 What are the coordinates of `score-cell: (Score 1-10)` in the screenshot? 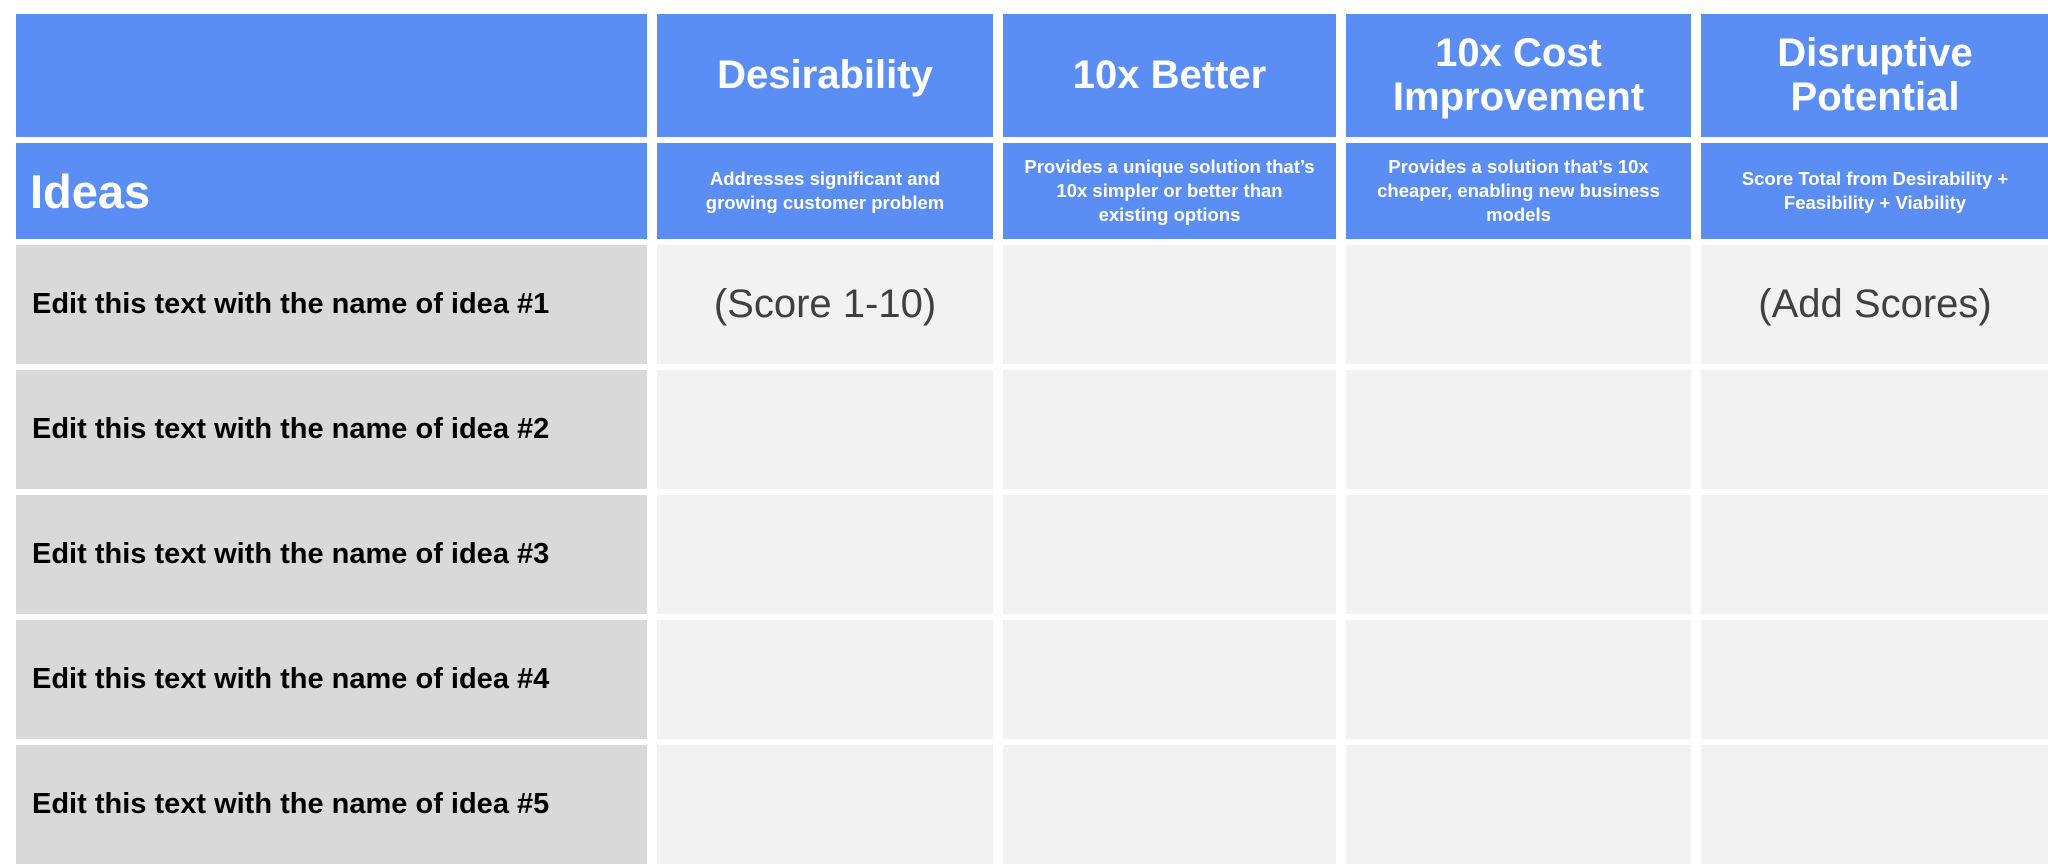 It's located at (825, 304).